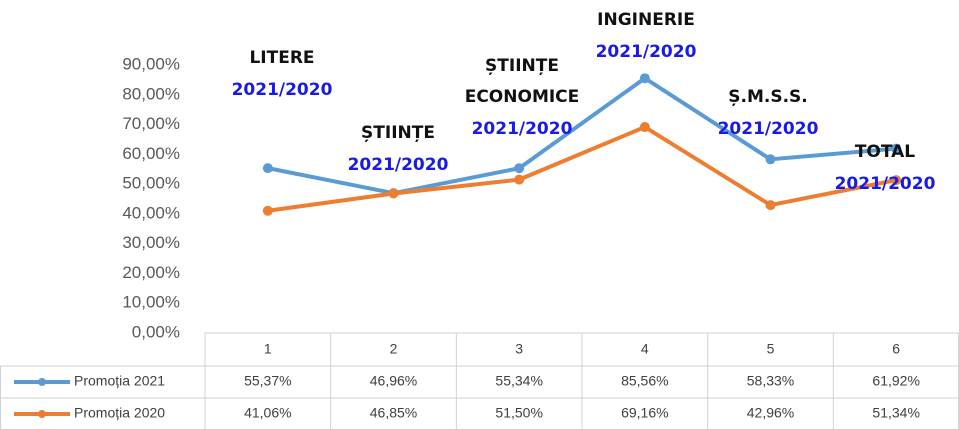 The height and width of the screenshot is (430, 959). I want to click on series-line, so click(582, 169).